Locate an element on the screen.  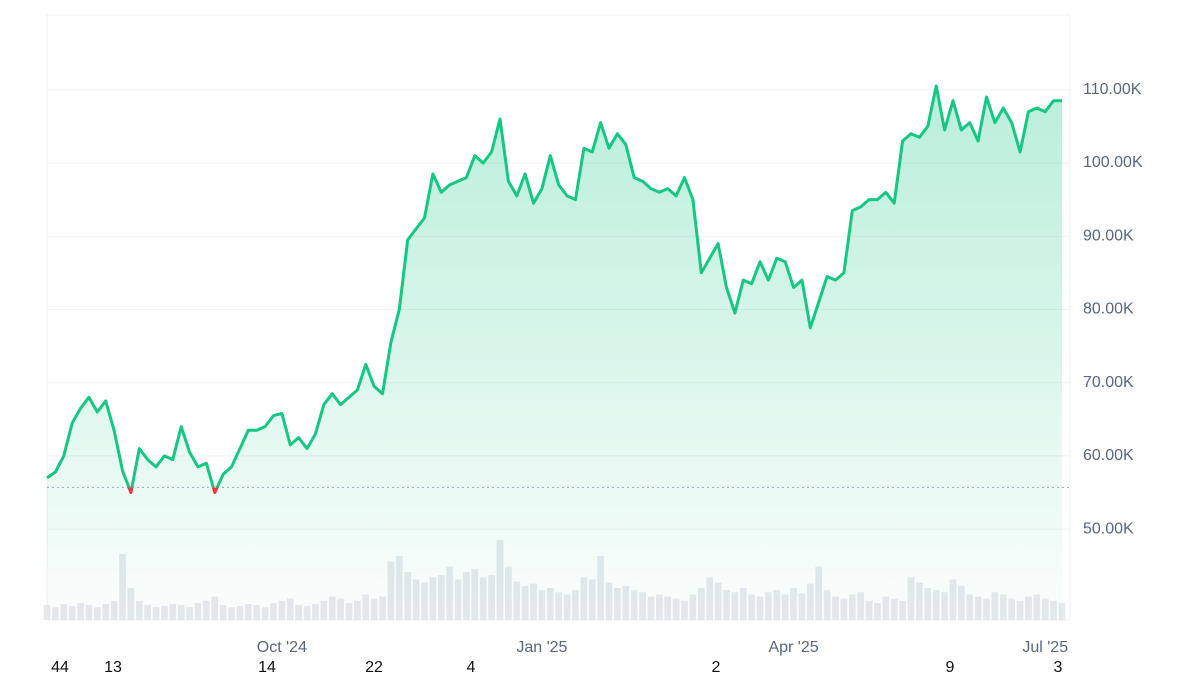
footer-label: 3 is located at coordinates (1058, 666).